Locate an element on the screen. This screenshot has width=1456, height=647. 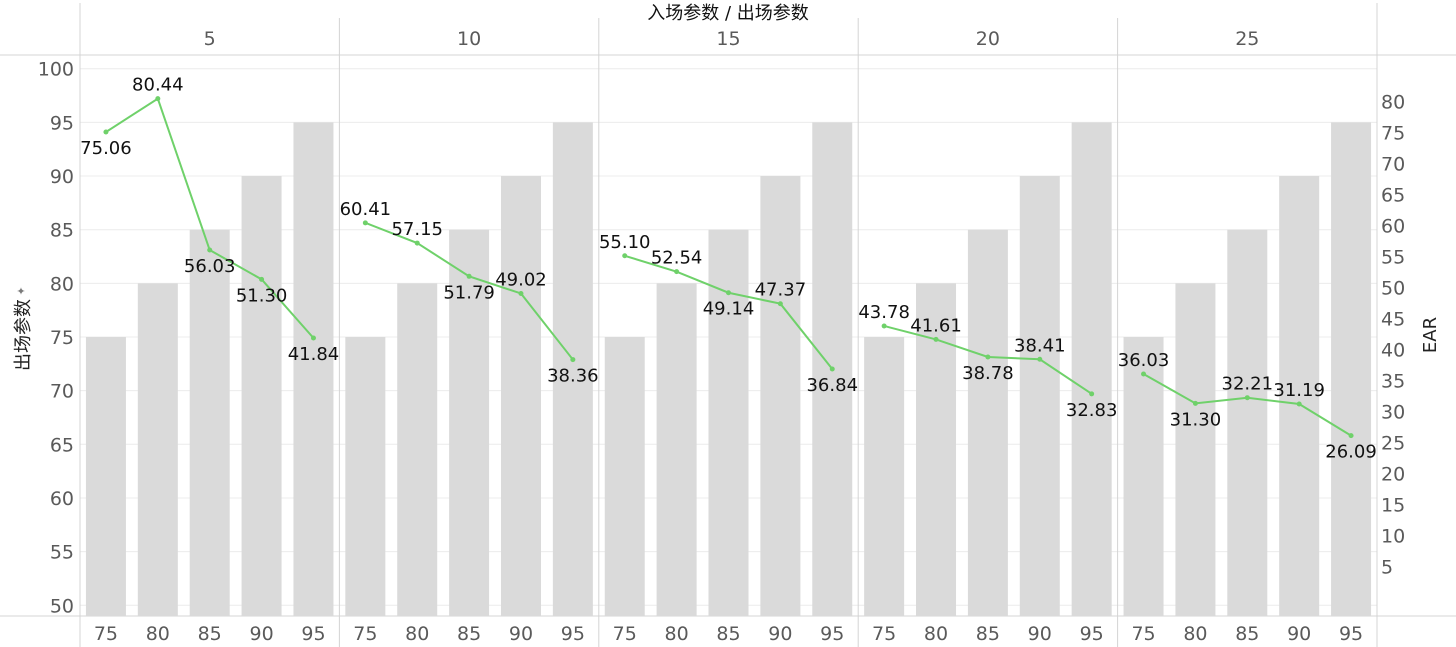
ear-data-label: 32.83 is located at coordinates (1092, 410).